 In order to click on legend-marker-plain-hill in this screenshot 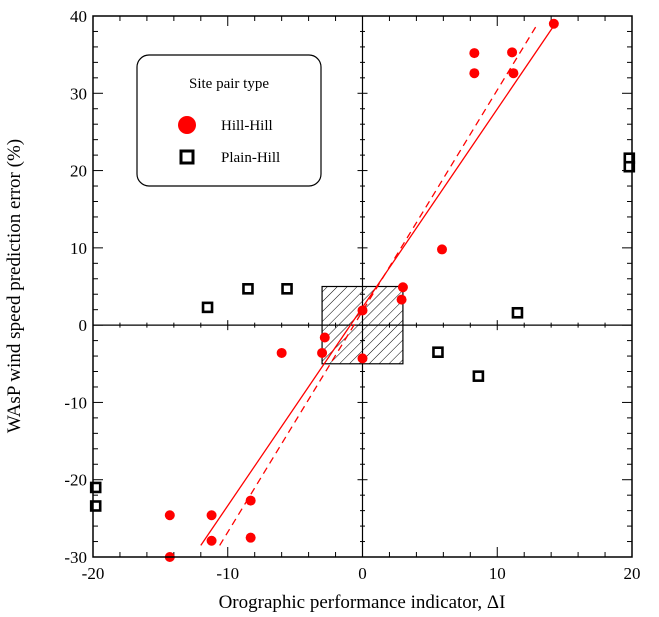, I will do `click(187, 157)`.